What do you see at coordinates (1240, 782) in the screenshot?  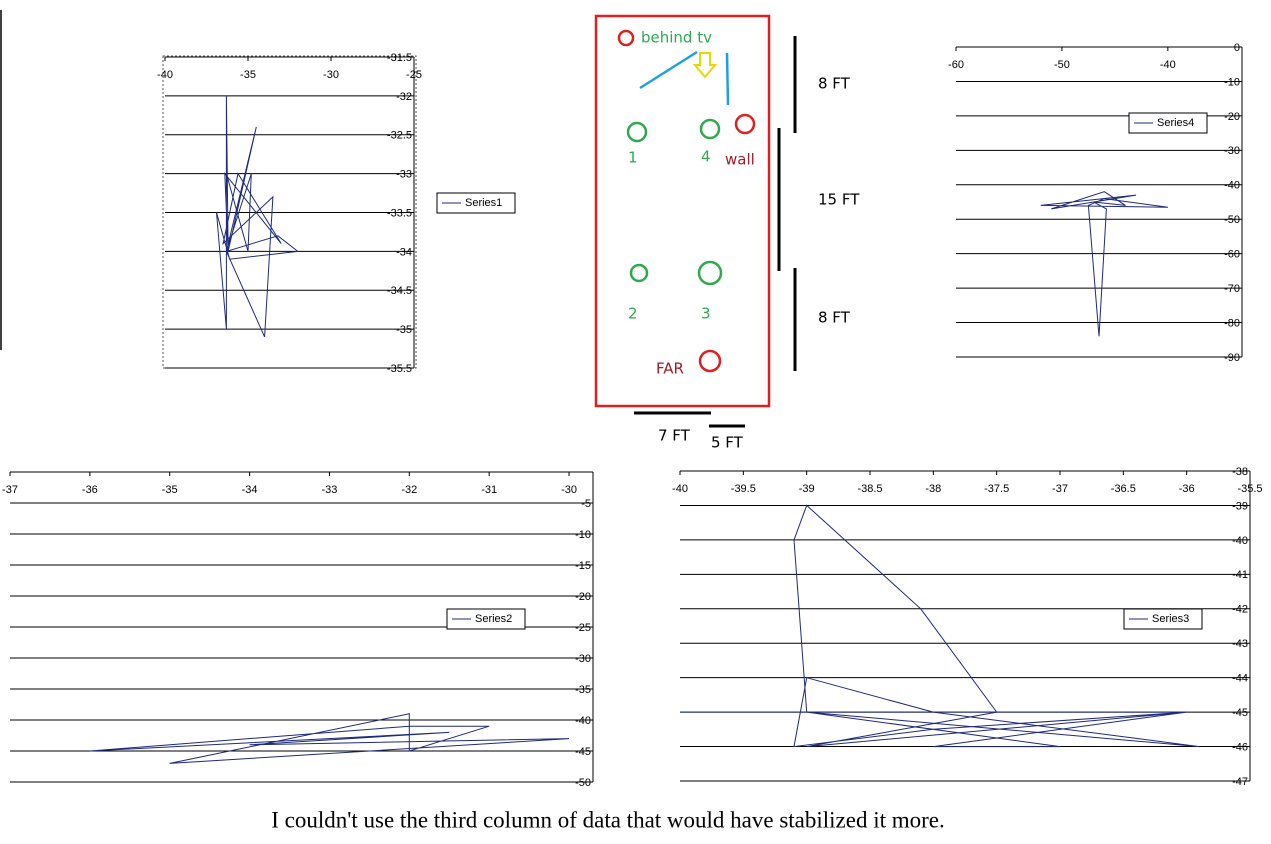 I see `y-tick-label: -47` at bounding box center [1240, 782].